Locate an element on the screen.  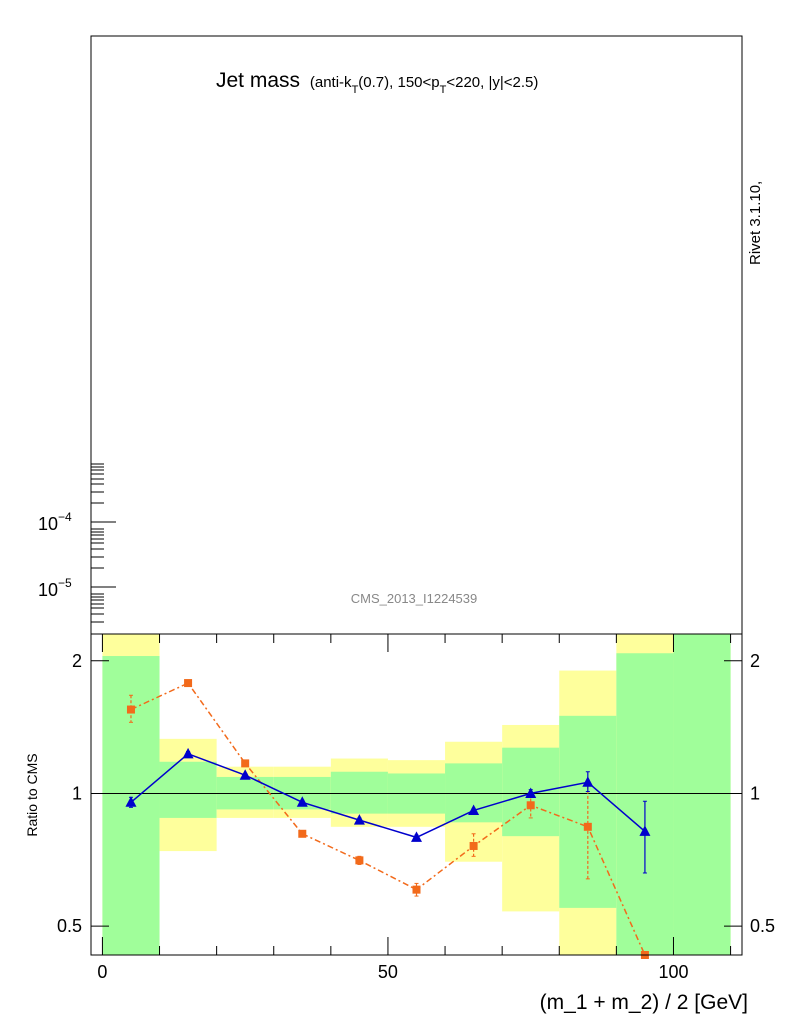
main-y-tick-label-1e-5: 10⁻⁵ is located at coordinates (55, 588).